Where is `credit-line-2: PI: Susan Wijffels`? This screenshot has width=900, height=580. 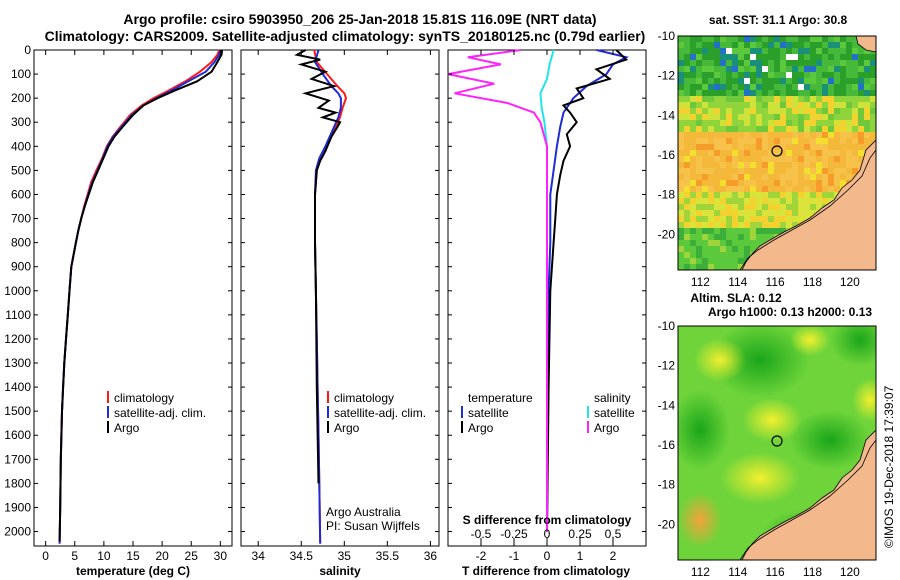 credit-line-2: PI: Susan Wijffels is located at coordinates (373, 526).